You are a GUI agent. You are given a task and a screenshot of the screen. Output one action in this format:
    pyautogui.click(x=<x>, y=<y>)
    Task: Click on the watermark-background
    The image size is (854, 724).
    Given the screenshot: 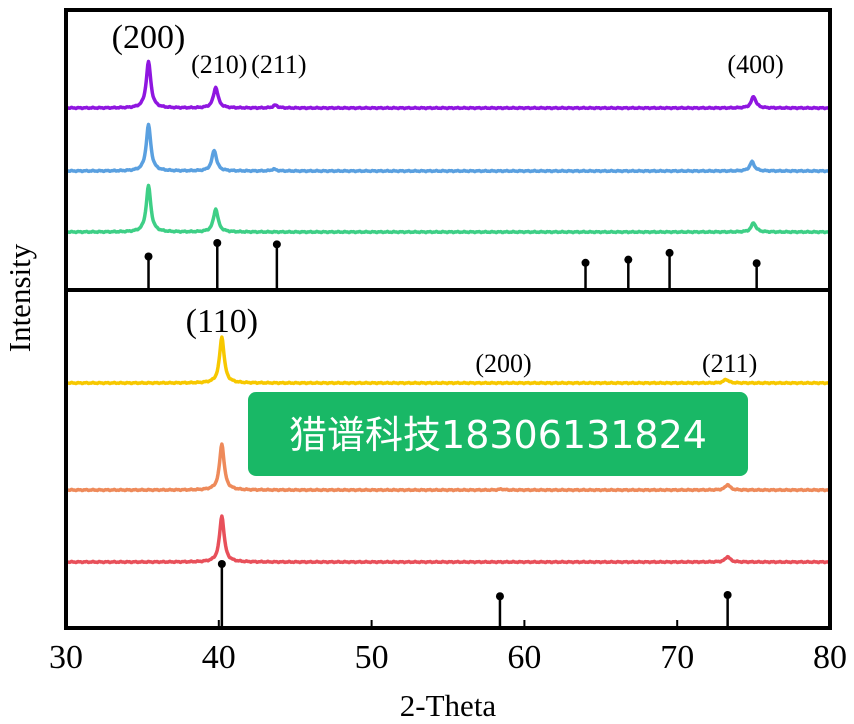 What is the action you would take?
    pyautogui.click(x=498, y=434)
    